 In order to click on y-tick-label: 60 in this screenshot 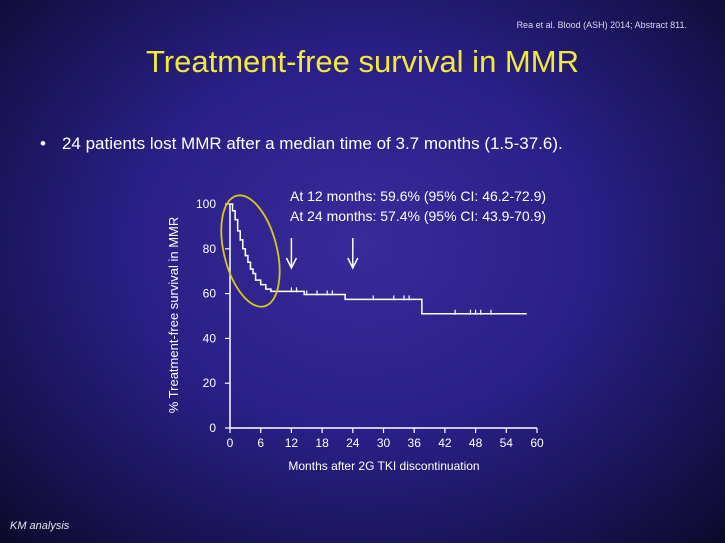, I will do `click(210, 294)`.